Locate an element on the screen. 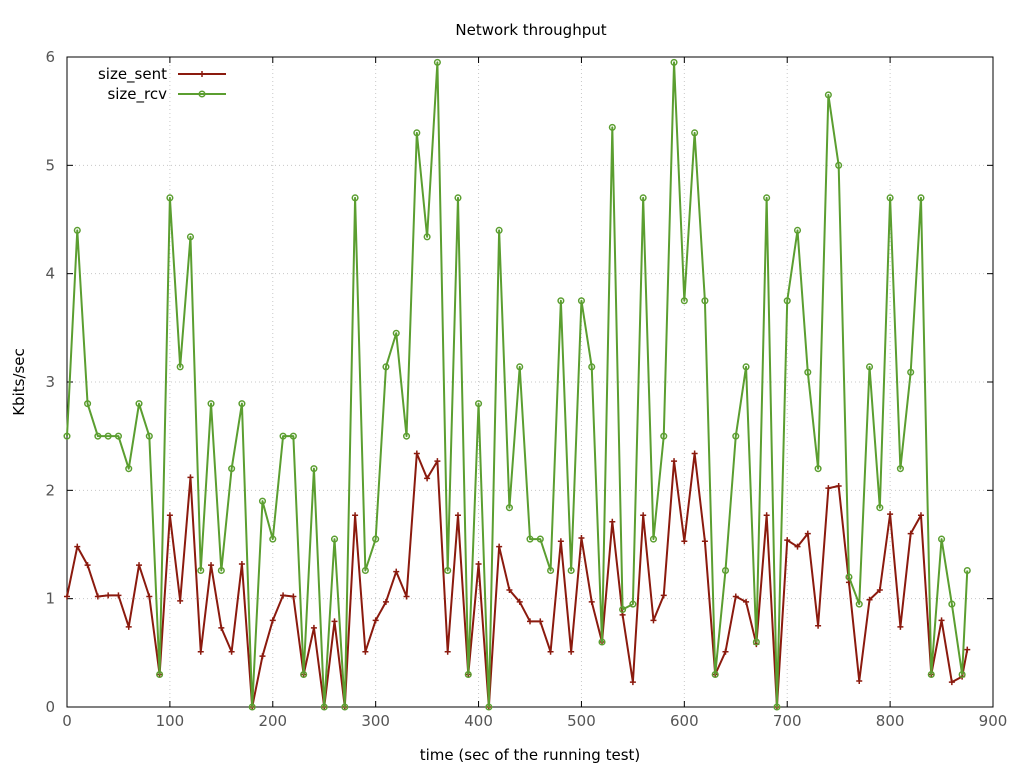 The height and width of the screenshot is (768, 1024). y-tick-label: 1 is located at coordinates (50, 599).